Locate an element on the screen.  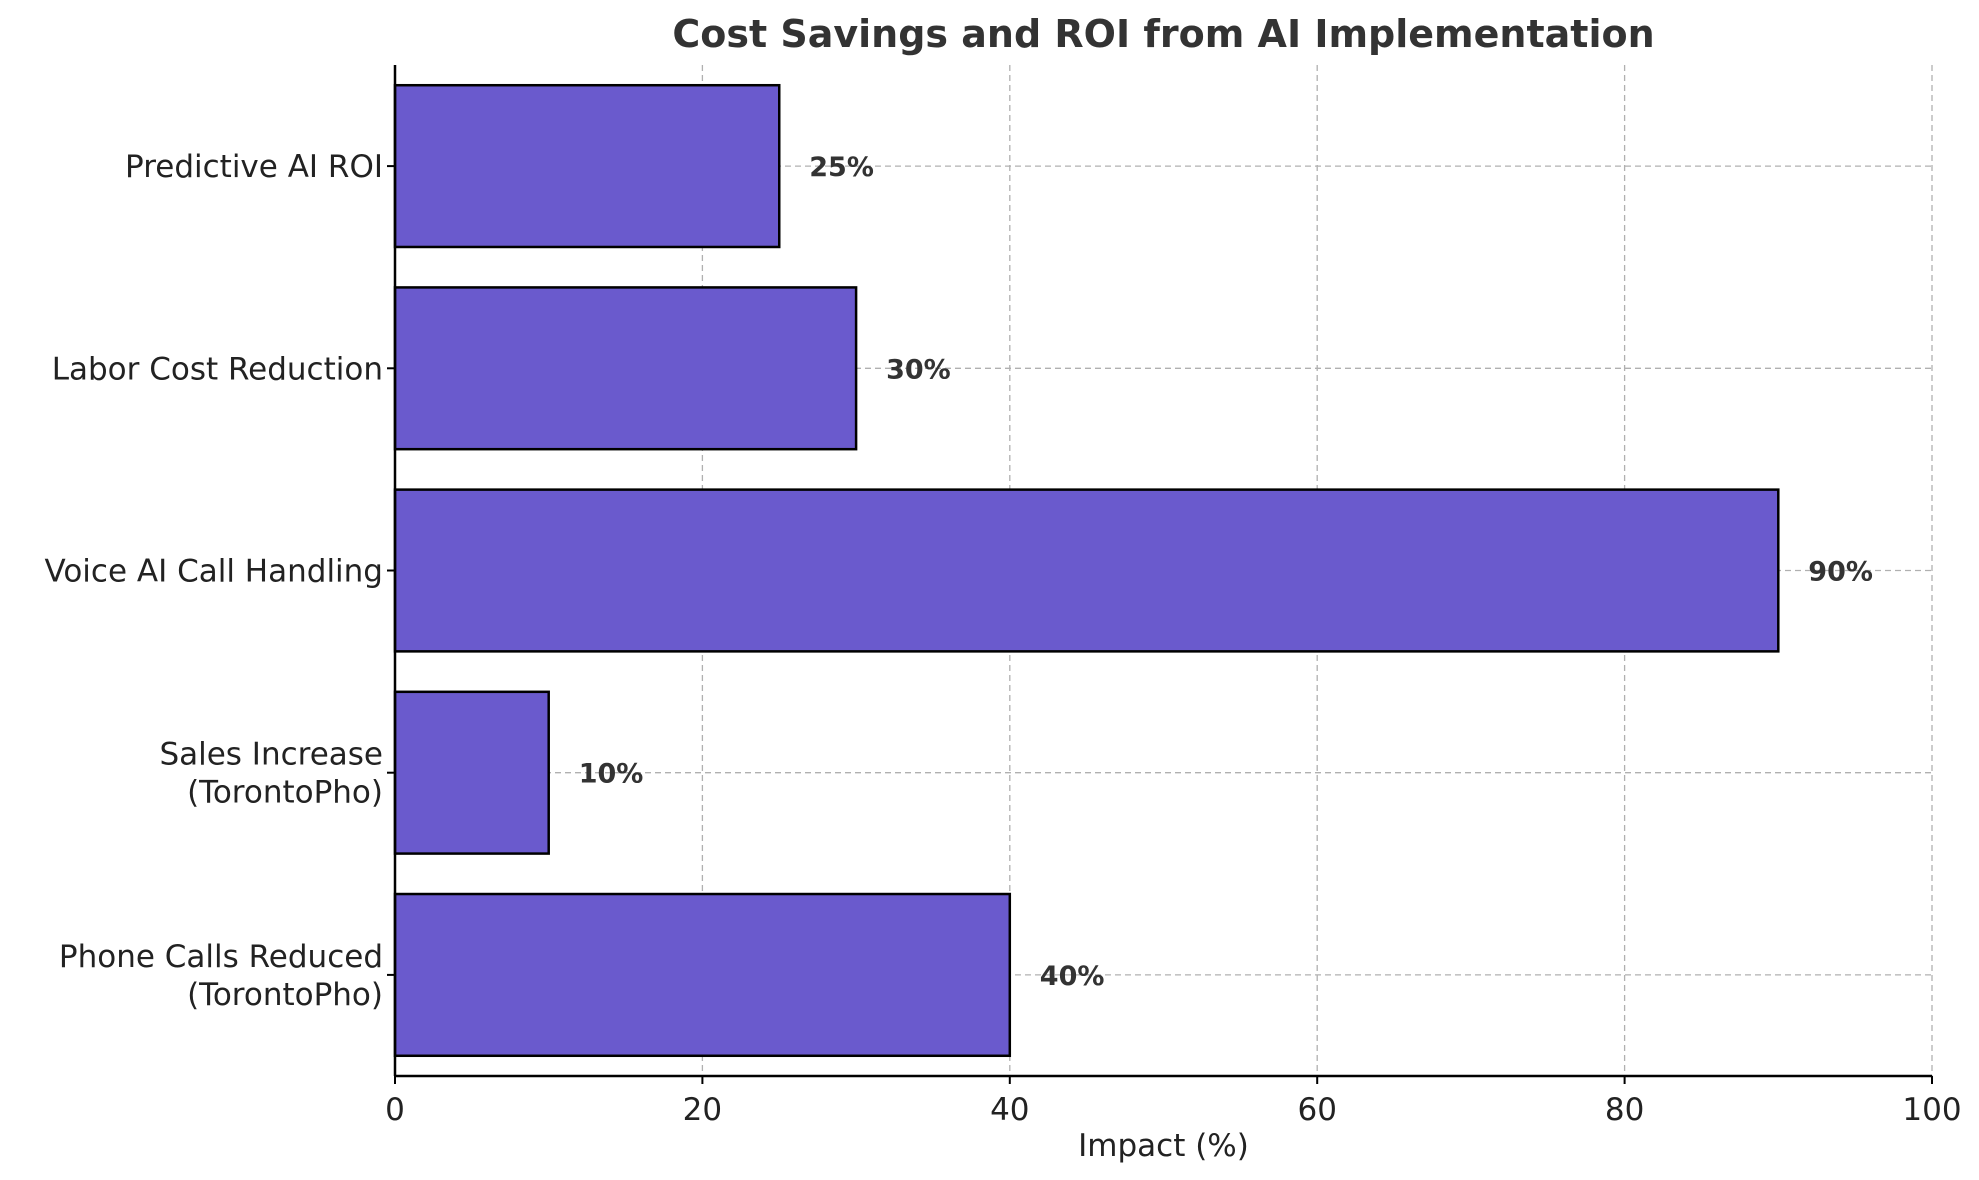
bar-value-label: 90% is located at coordinates (1840, 572).